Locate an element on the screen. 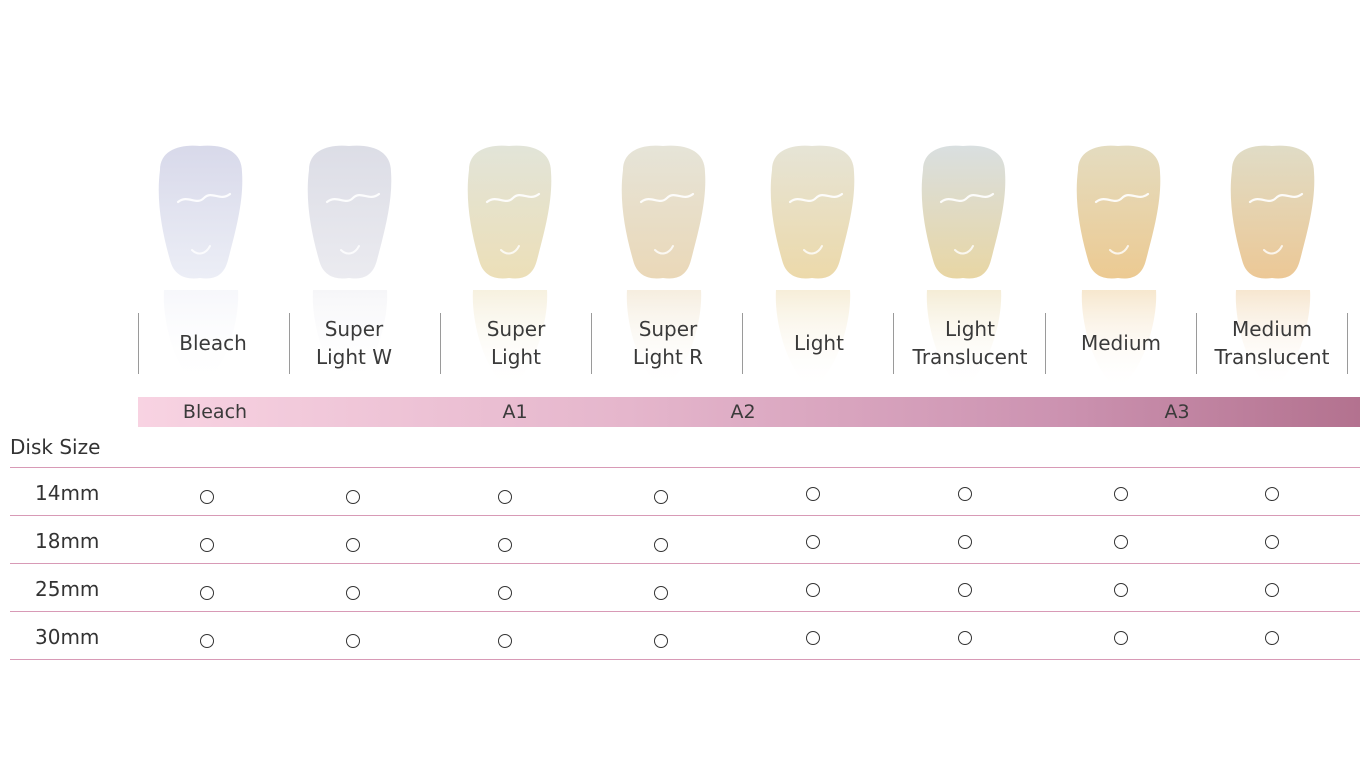 The height and width of the screenshot is (772, 1366). disk-size-label: 14mm is located at coordinates (67, 493).